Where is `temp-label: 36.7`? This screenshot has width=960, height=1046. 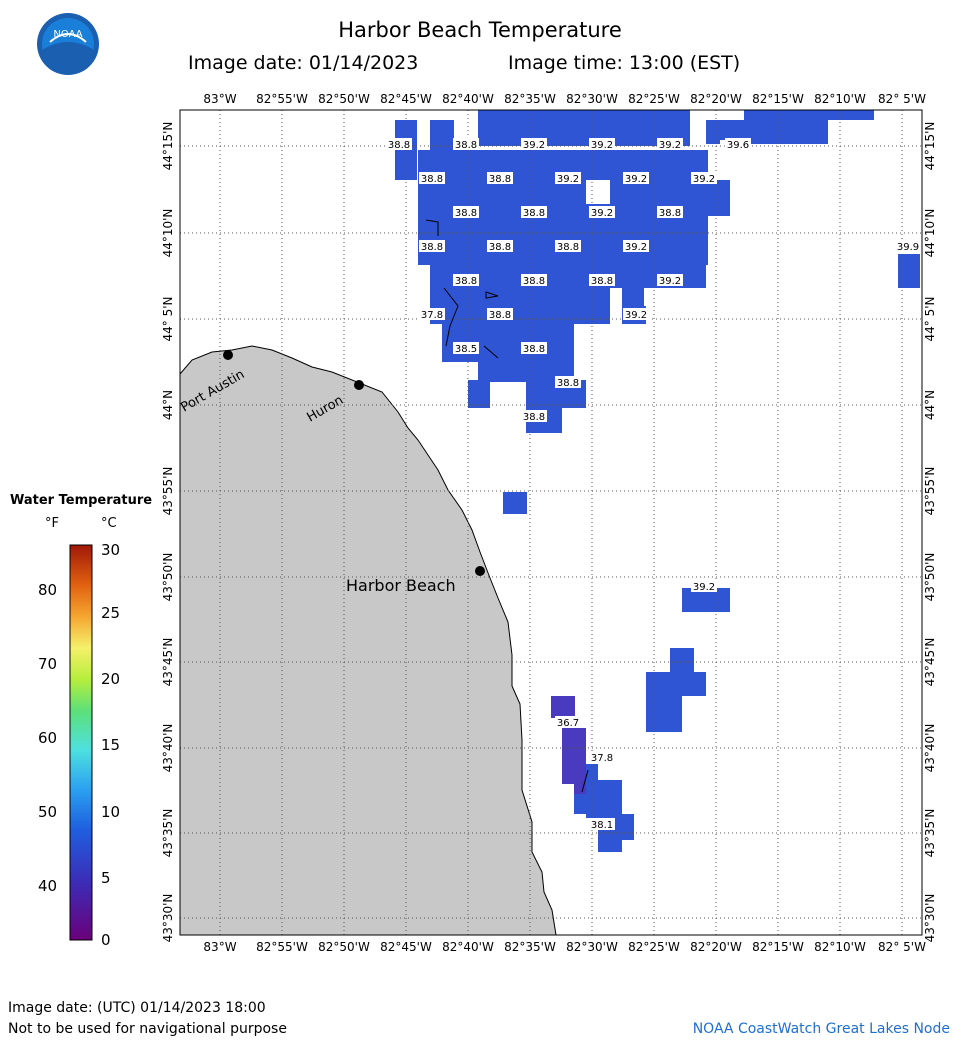
temp-label: 36.7 is located at coordinates (568, 723).